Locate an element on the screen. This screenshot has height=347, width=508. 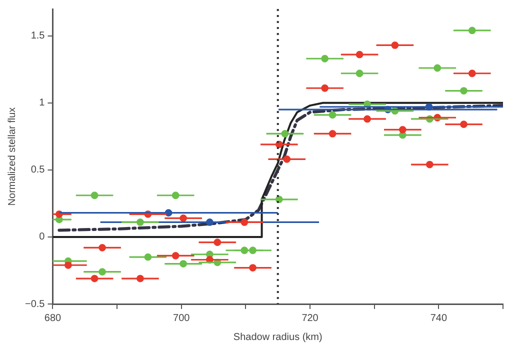
y-tick-label: 1.5 is located at coordinates (38, 36).